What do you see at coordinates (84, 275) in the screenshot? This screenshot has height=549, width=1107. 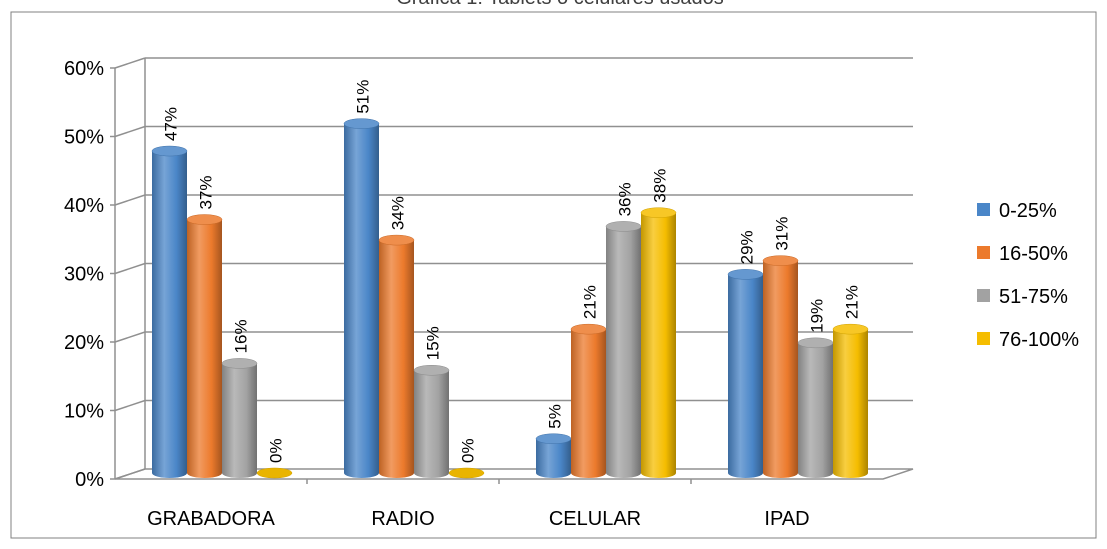 I see `y-tick-label: 30%` at bounding box center [84, 275].